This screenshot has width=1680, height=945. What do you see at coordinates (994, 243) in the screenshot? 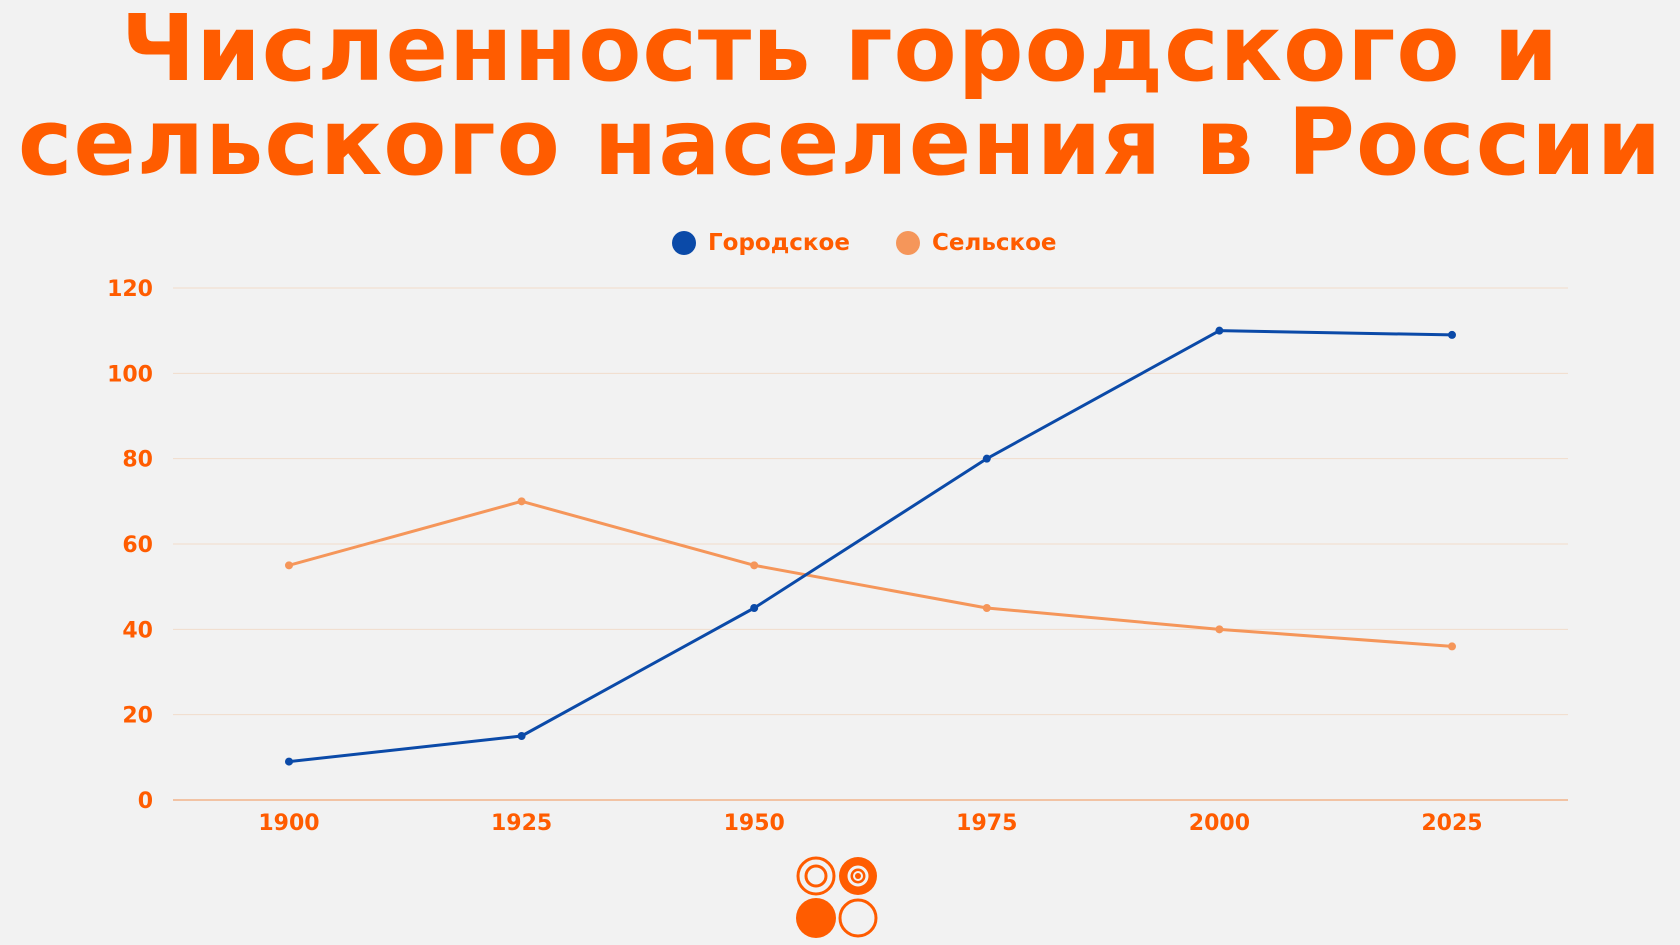
I see `legend-label: Сельское` at bounding box center [994, 243].